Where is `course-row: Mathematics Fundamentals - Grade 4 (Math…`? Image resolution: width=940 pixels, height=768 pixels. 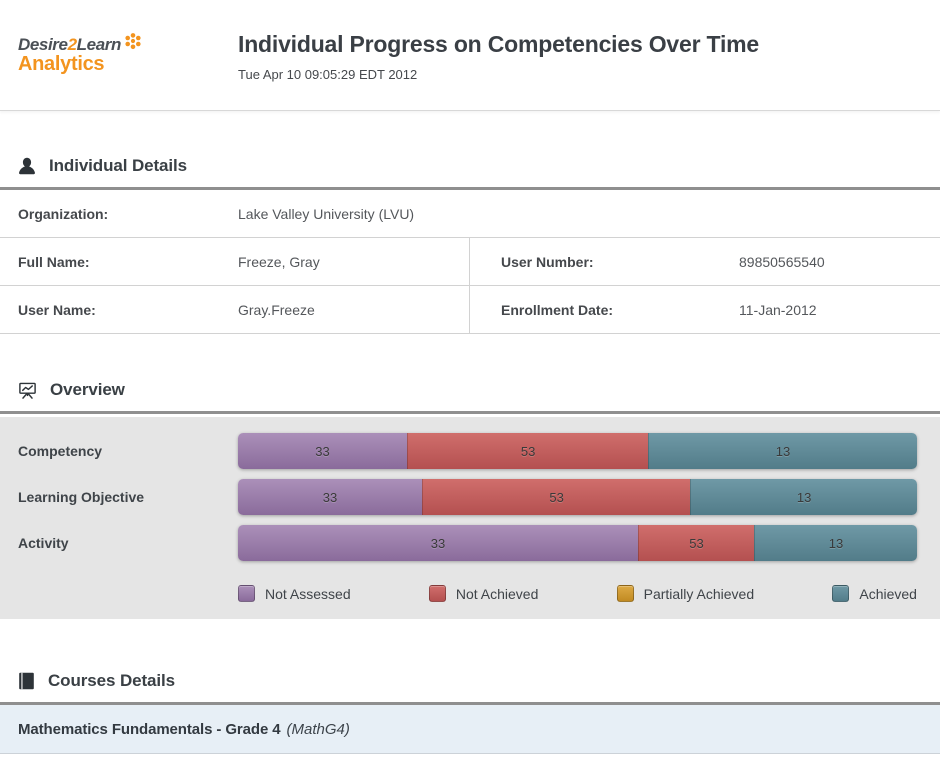 course-row: Mathematics Fundamentals - Grade 4 (Math… is located at coordinates (470, 729).